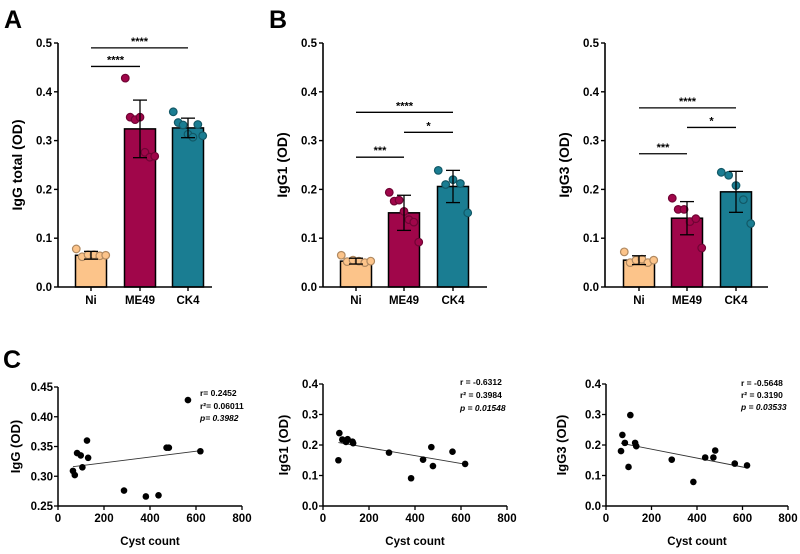  I want to click on stat-p-value: p= 0.3982, so click(219, 418).